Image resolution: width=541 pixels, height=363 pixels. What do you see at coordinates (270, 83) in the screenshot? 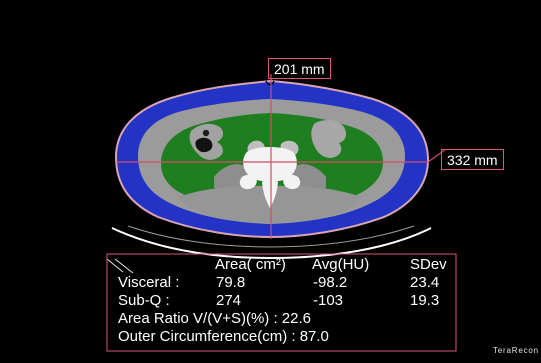
I see `navel-notch` at bounding box center [270, 83].